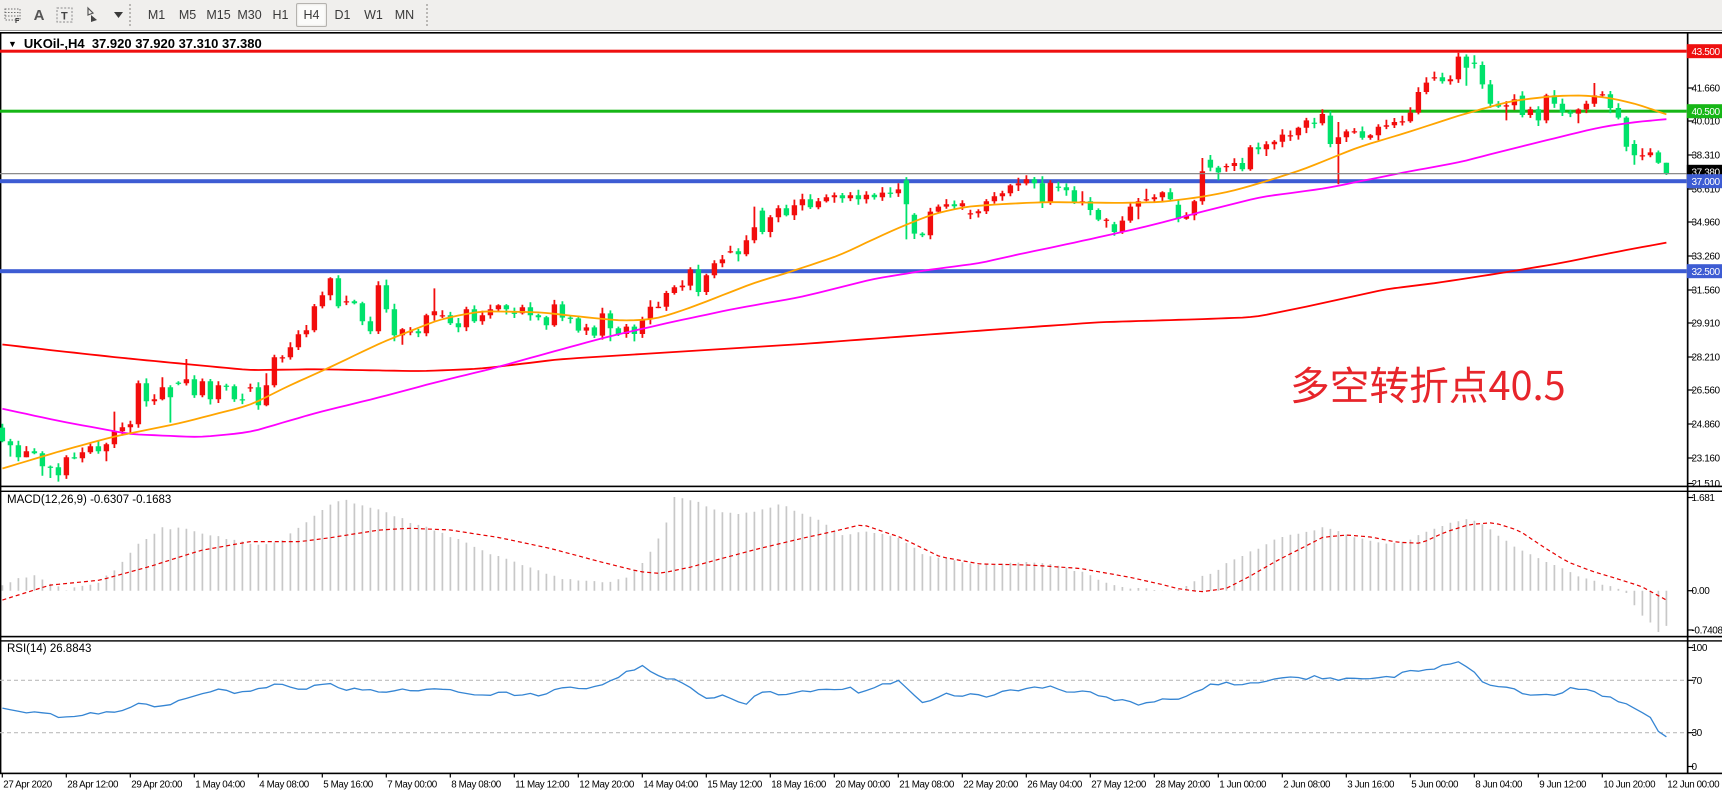 Image resolution: width=1722 pixels, height=793 pixels. What do you see at coordinates (1697, 681) in the screenshot?
I see `axis-label: 70` at bounding box center [1697, 681].